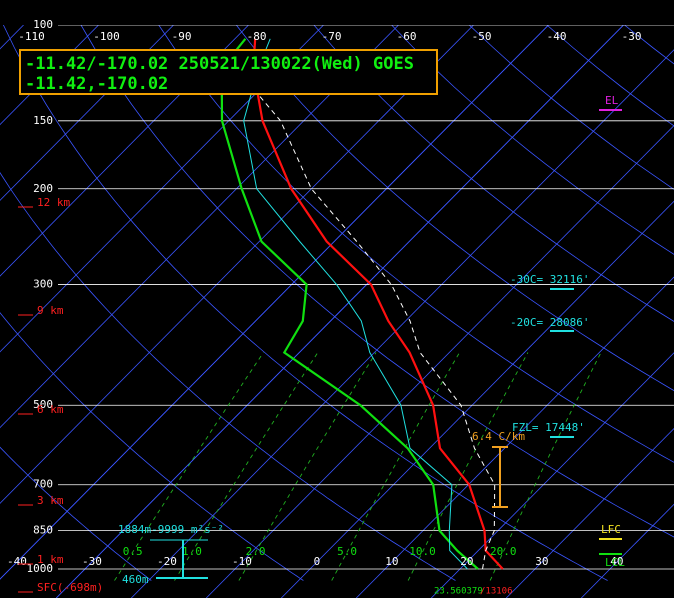 The width and height of the screenshot is (674, 598). What do you see at coordinates (25, 399) in the screenshot?
I see `height-markers` at bounding box center [25, 399].